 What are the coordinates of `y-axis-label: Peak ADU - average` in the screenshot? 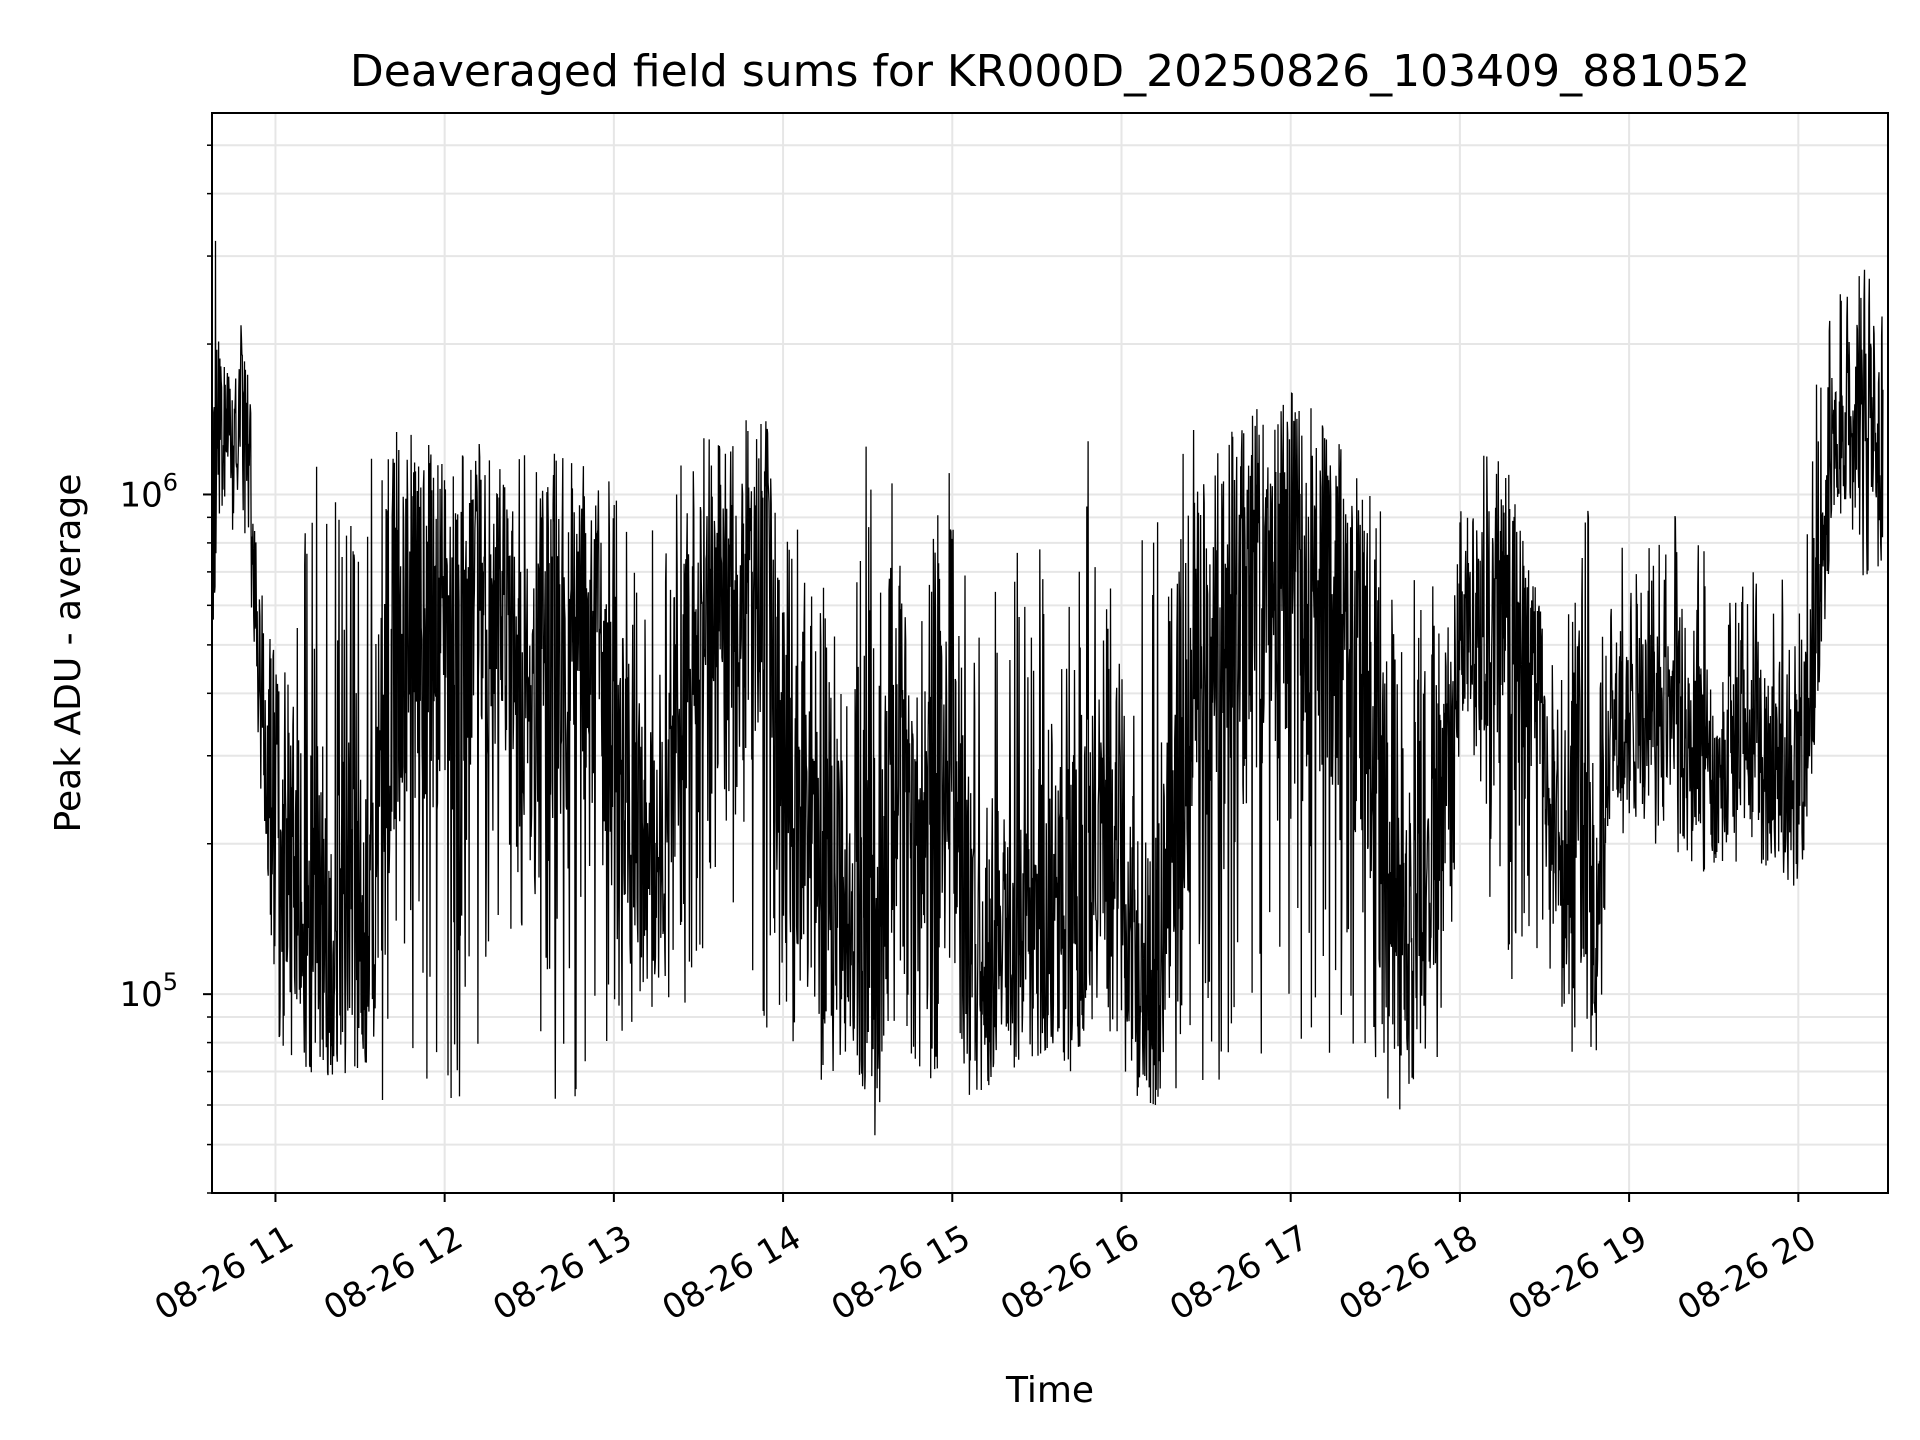 It's located at (68, 653).